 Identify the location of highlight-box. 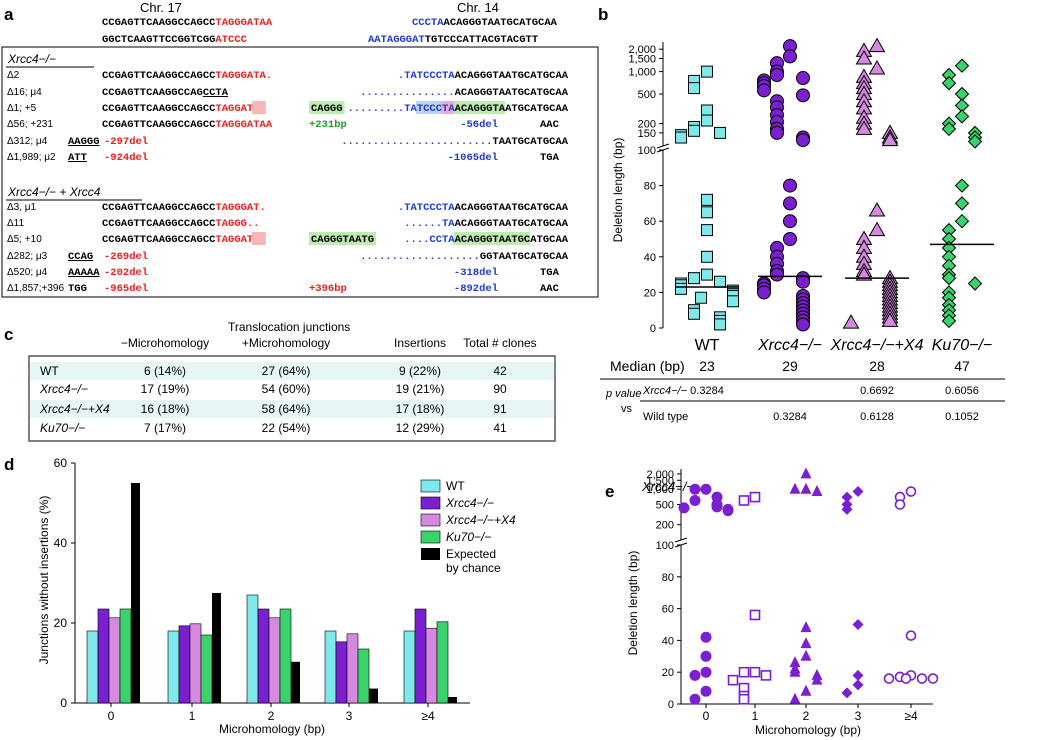
(479, 107).